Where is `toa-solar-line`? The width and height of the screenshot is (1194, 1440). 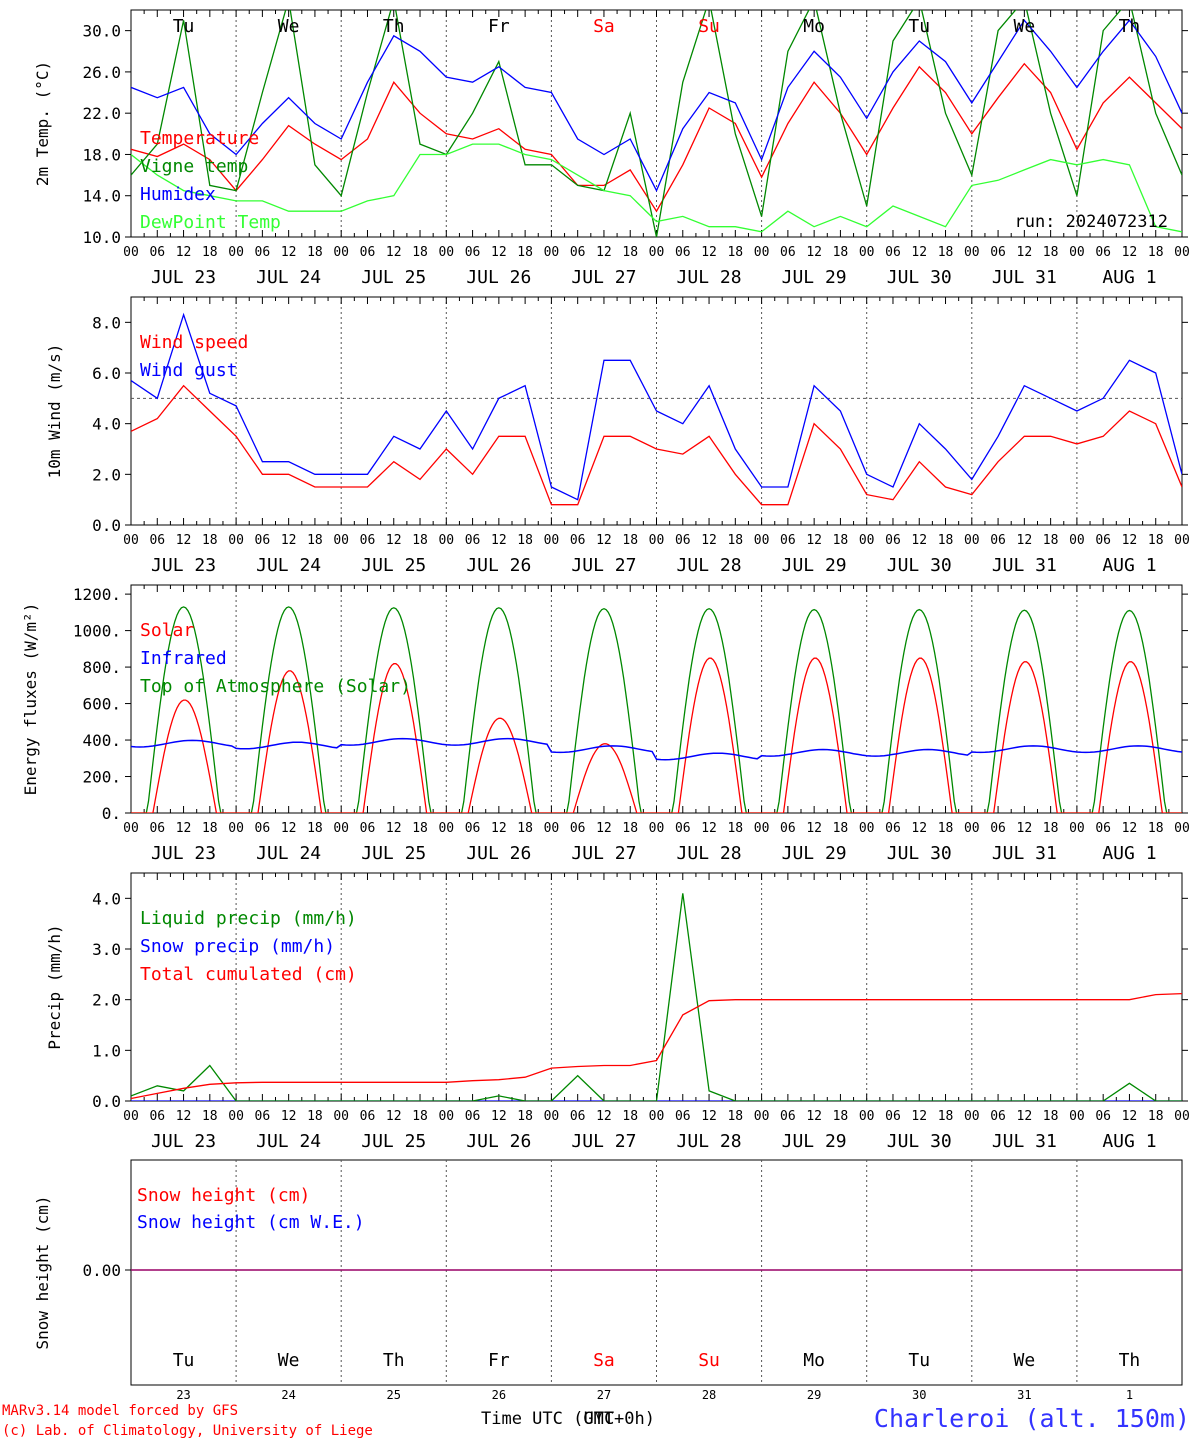 toa-solar-line is located at coordinates (656, 709).